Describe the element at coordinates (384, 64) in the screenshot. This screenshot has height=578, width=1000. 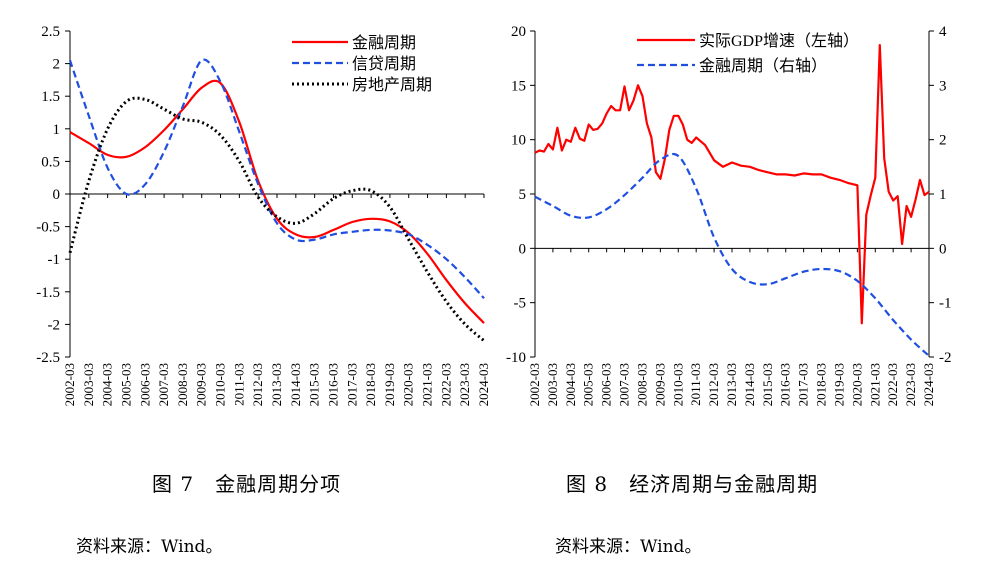
I see `legend-label: 信贷周期` at that location.